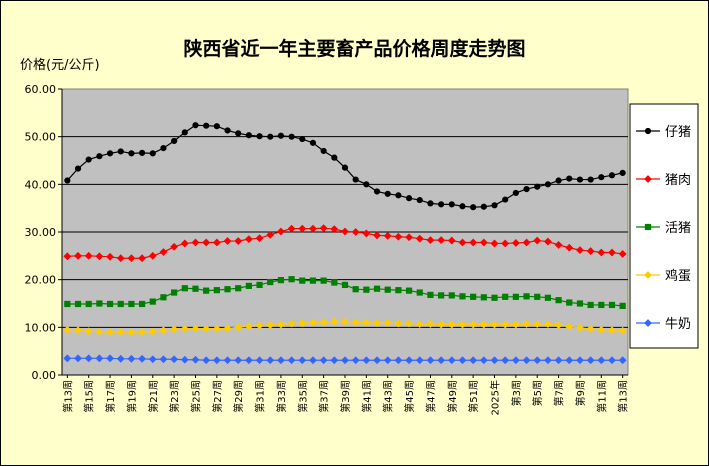  What do you see at coordinates (174, 396) in the screenshot?
I see `x-tick-label: 第23周` at bounding box center [174, 396].